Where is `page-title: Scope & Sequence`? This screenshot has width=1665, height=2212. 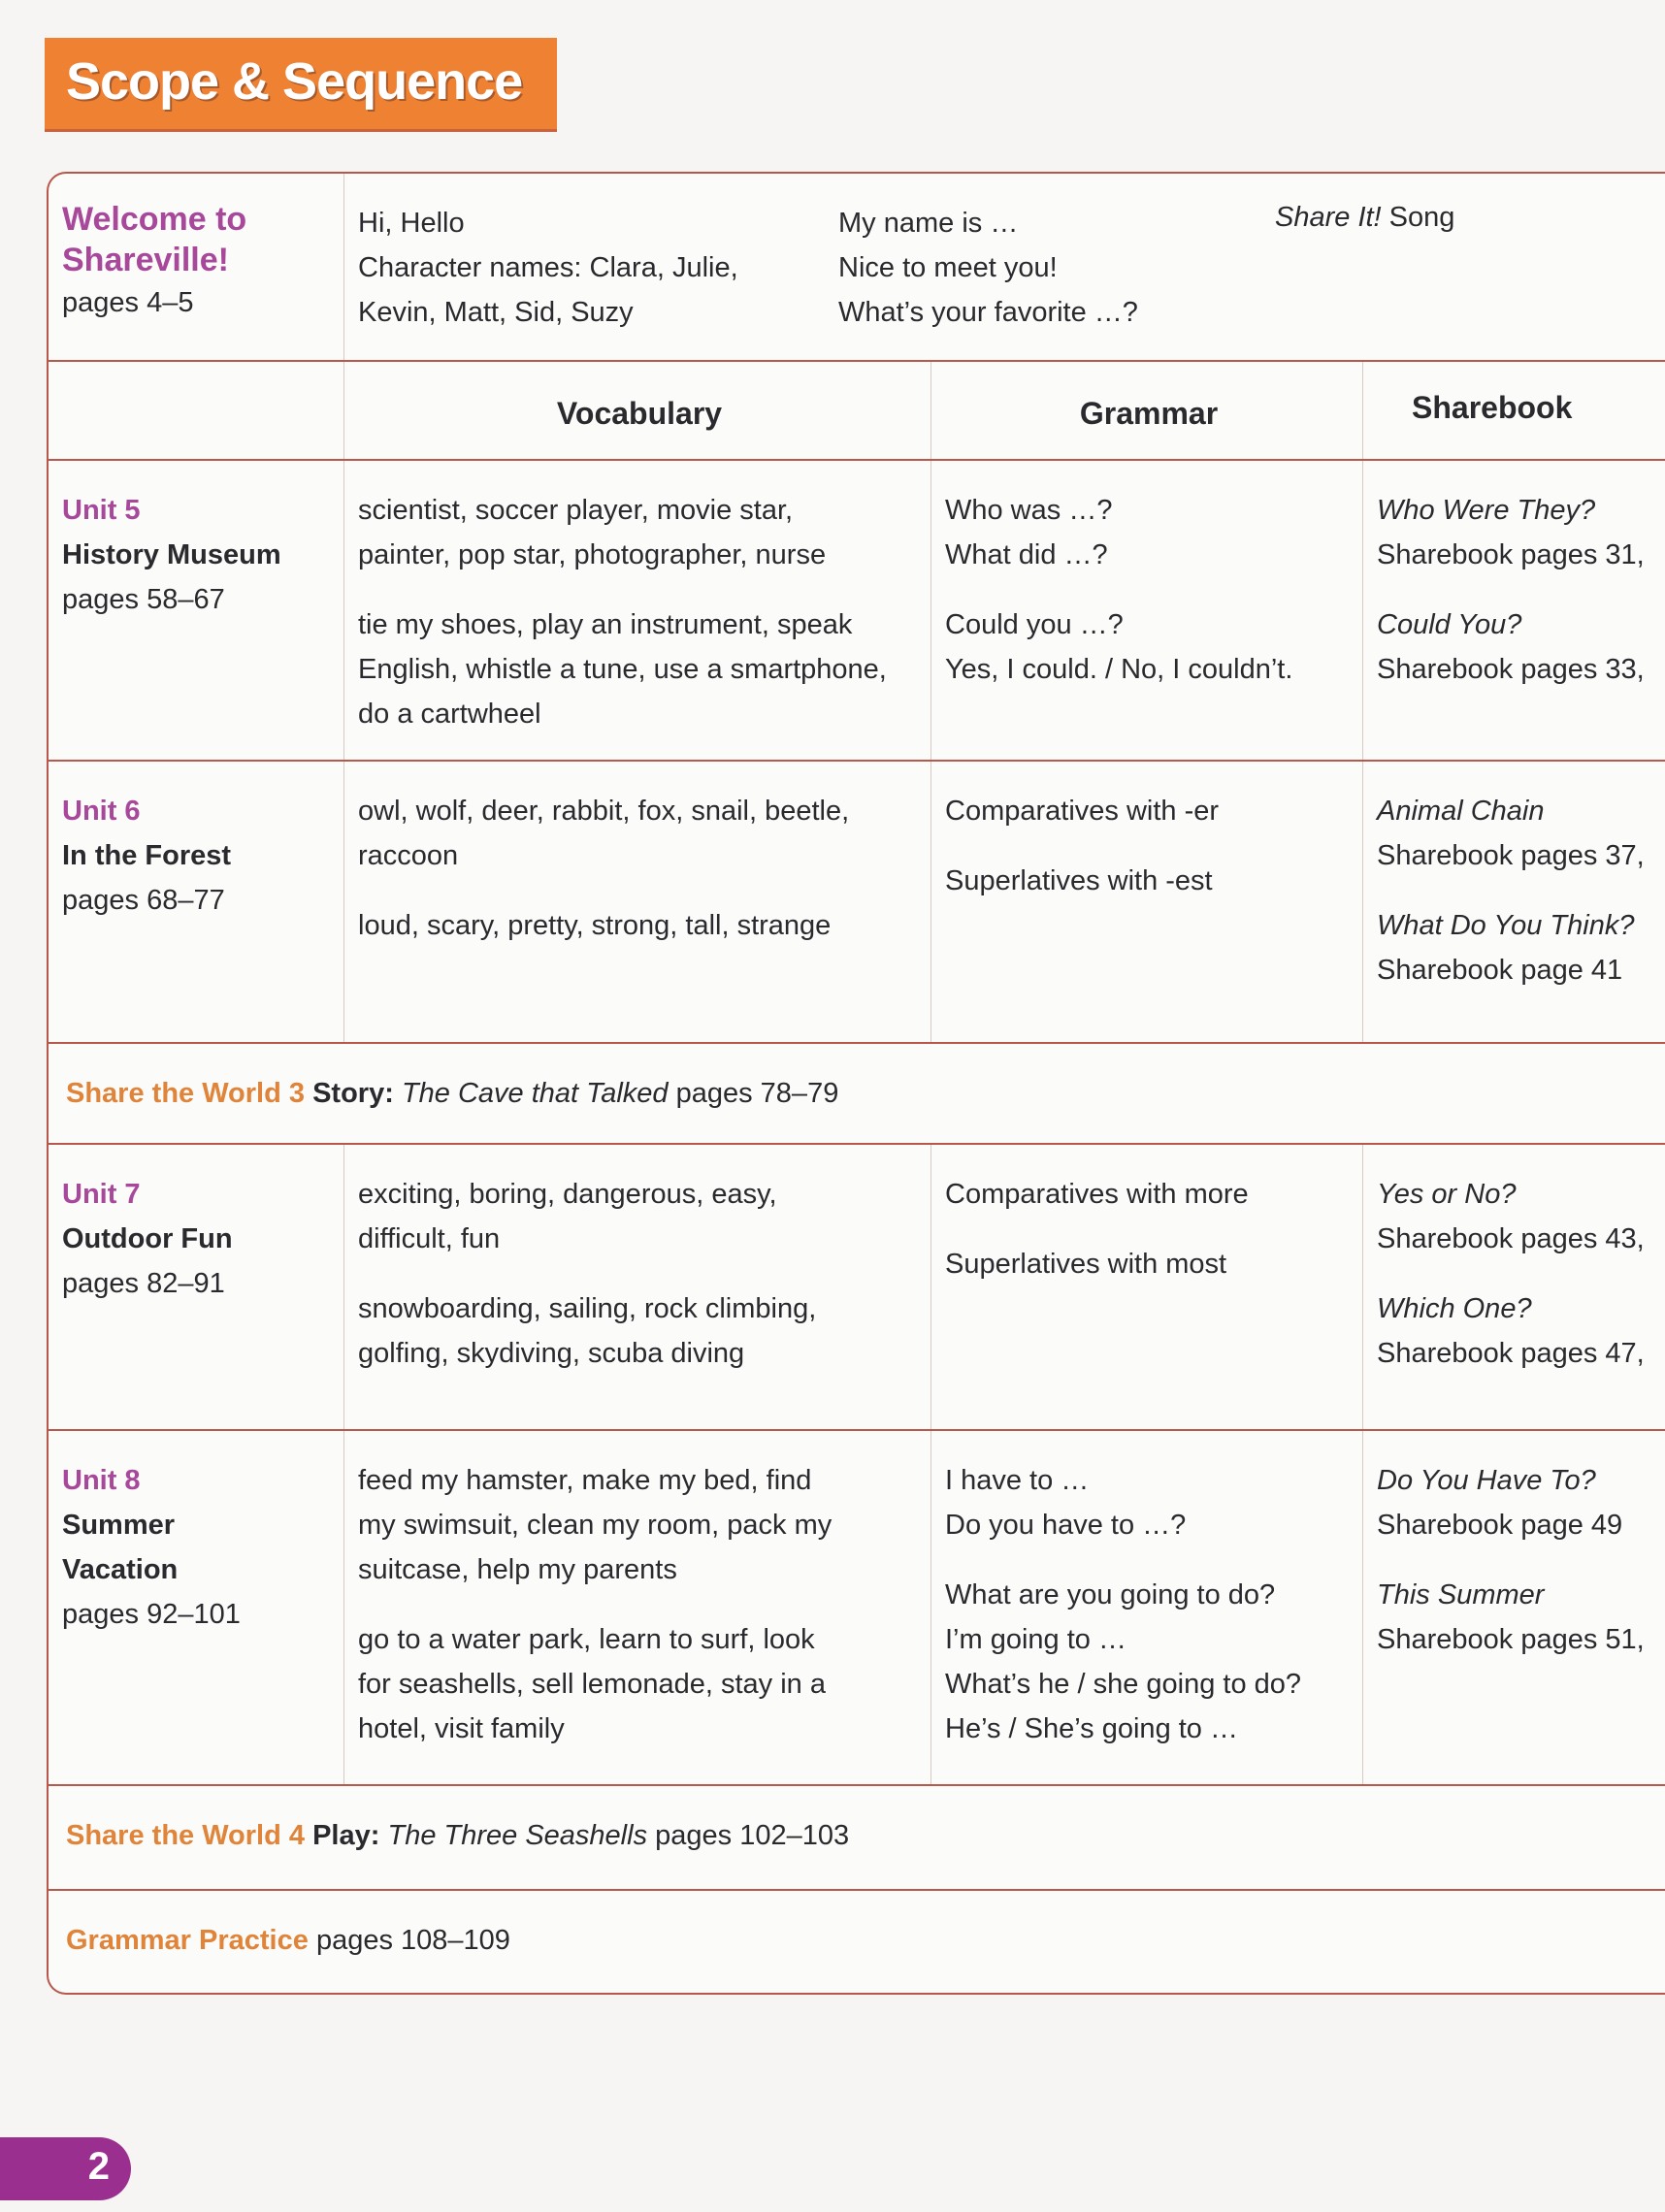
page-title: Scope & Sequence is located at coordinates (294, 81).